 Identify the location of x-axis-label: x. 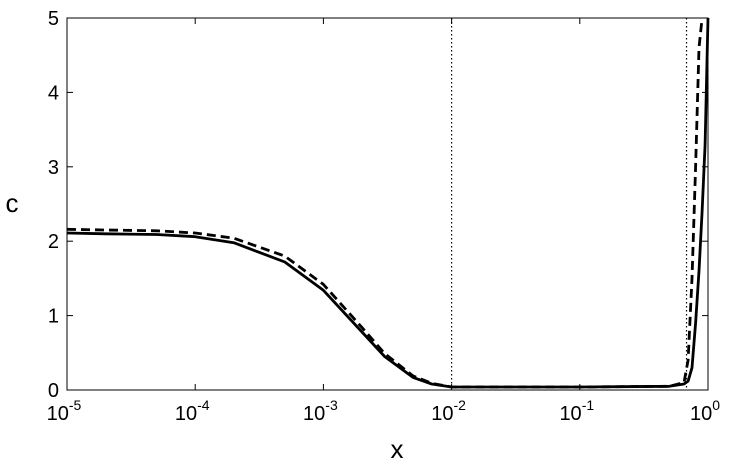
(397, 449).